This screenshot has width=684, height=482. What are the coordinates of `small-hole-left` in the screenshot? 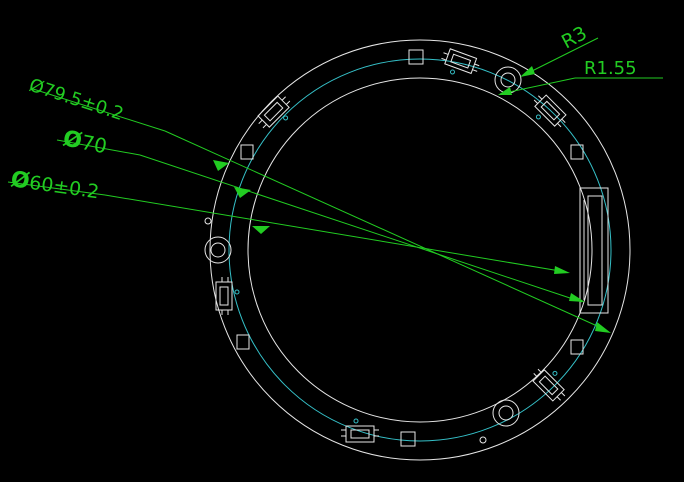 It's located at (208, 221).